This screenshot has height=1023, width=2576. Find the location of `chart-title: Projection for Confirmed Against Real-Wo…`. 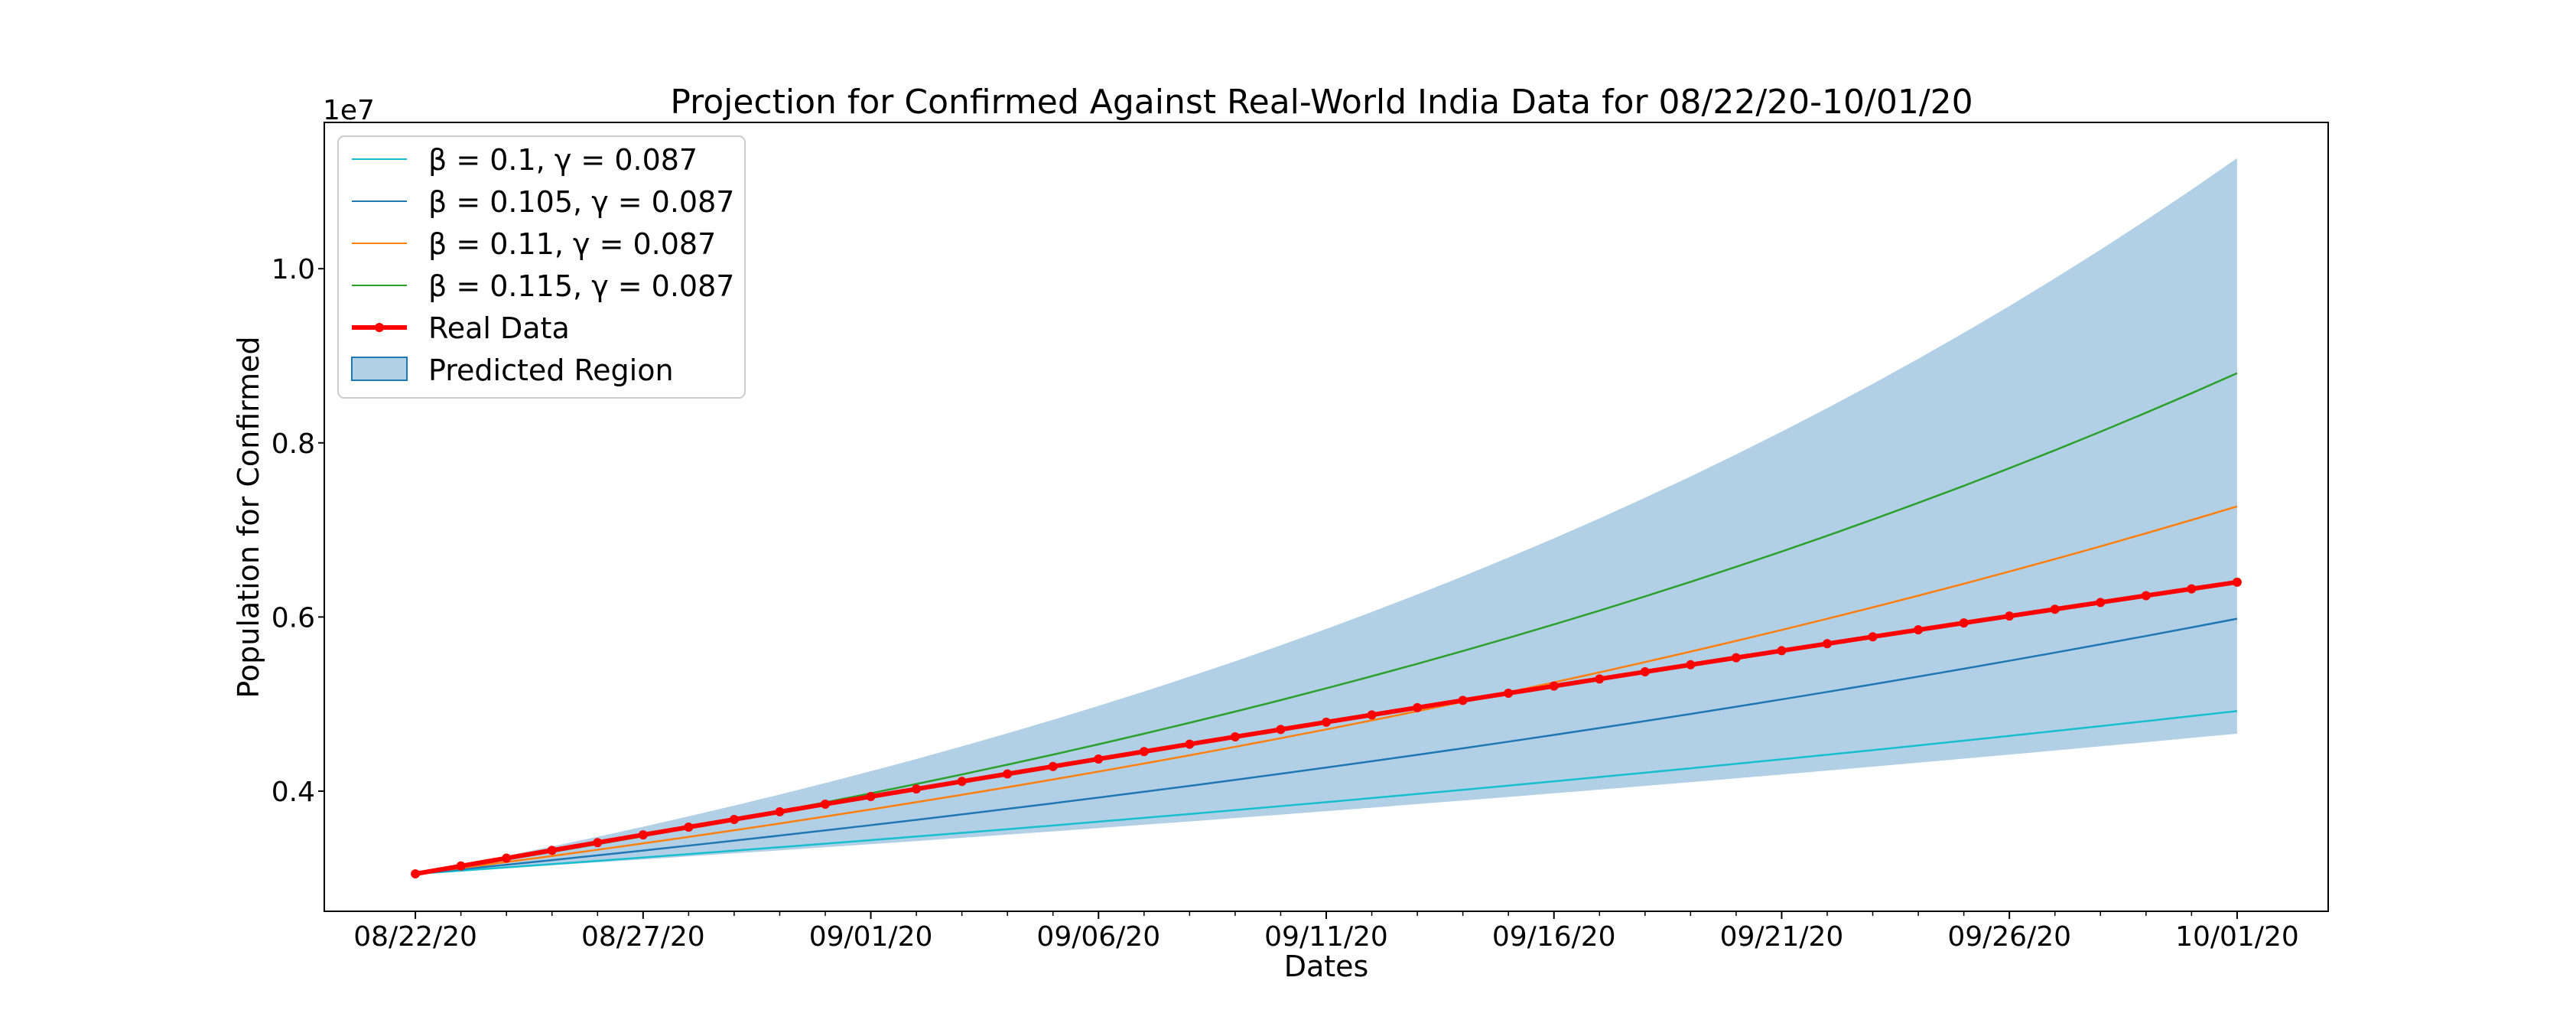

chart-title: Projection for Confirmed Against Real-Wo… is located at coordinates (1321, 102).